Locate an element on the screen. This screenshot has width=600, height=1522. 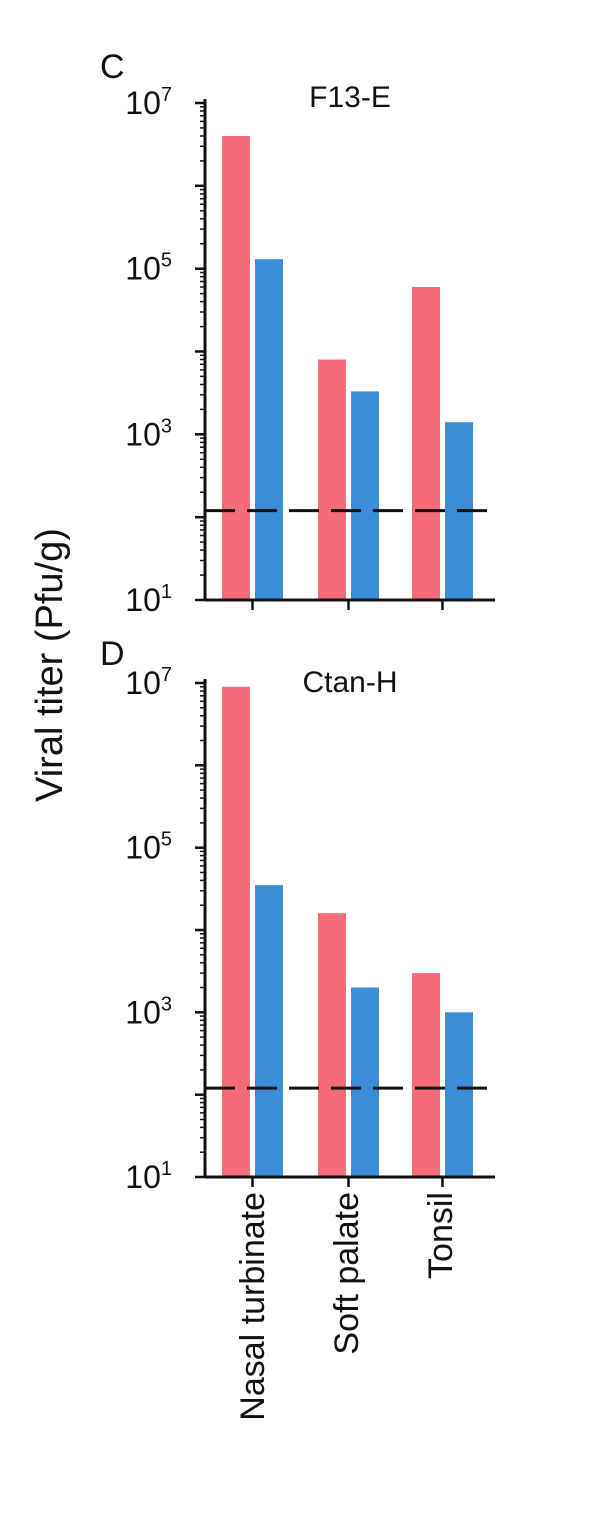
panel-letter: C is located at coordinates (112, 67).